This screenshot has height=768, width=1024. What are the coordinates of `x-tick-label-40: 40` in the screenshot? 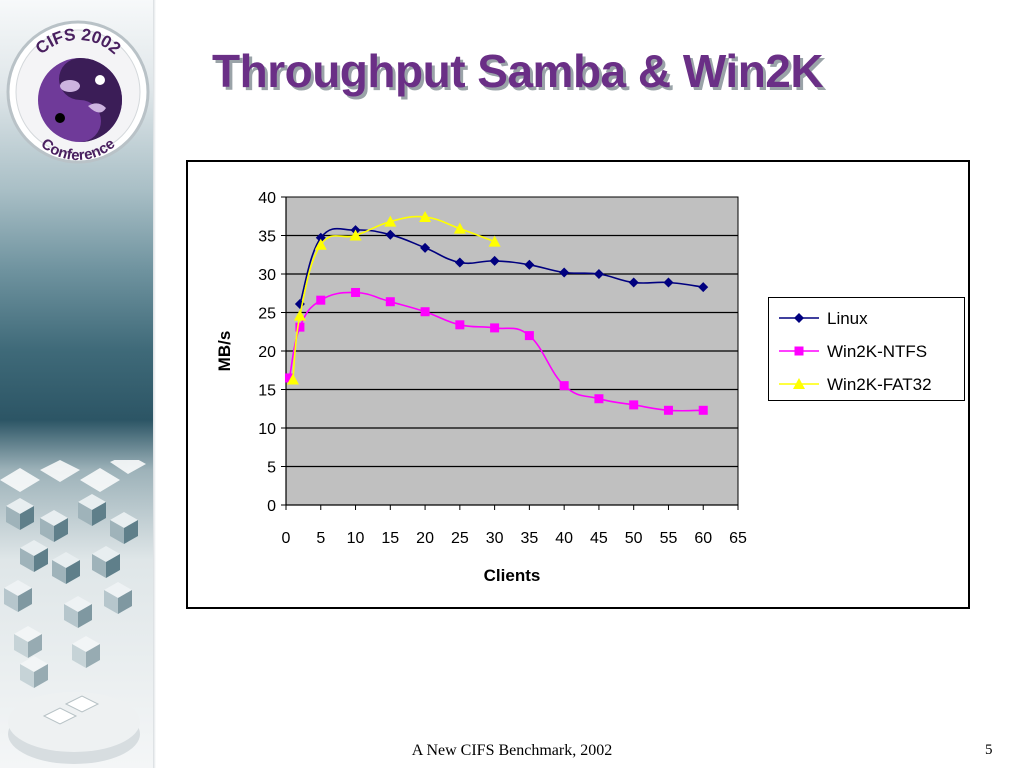 It's located at (564, 538).